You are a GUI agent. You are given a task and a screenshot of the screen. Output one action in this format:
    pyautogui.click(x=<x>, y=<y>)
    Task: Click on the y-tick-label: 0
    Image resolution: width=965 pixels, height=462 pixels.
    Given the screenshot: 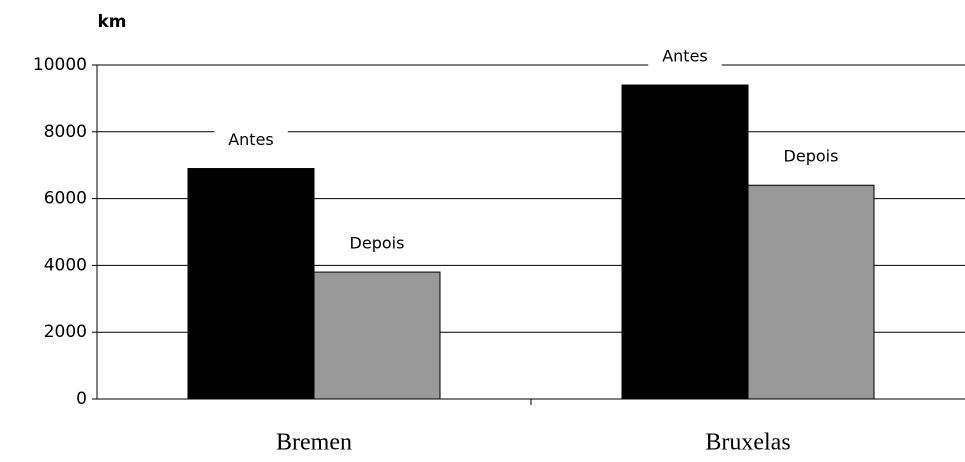 What is the action you would take?
    pyautogui.click(x=81, y=399)
    